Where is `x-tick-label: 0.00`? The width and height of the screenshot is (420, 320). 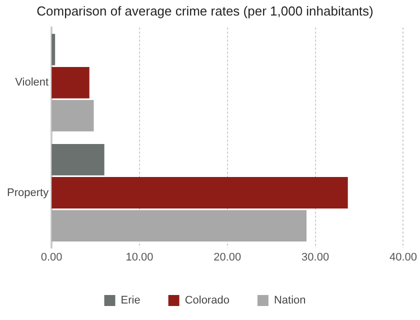 x-tick-label: 0.00 is located at coordinates (51, 257).